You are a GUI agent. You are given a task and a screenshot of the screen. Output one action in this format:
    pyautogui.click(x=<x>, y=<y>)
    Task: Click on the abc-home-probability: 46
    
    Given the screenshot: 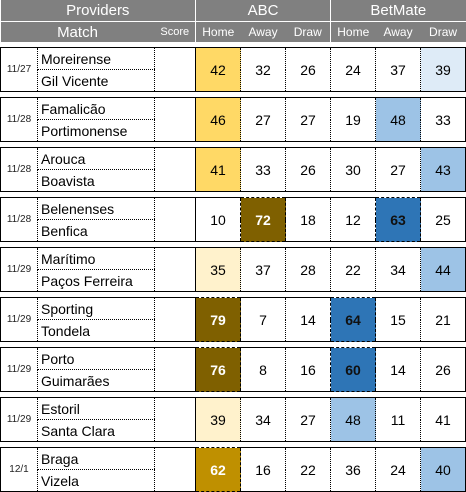 What is the action you would take?
    pyautogui.click(x=218, y=119)
    